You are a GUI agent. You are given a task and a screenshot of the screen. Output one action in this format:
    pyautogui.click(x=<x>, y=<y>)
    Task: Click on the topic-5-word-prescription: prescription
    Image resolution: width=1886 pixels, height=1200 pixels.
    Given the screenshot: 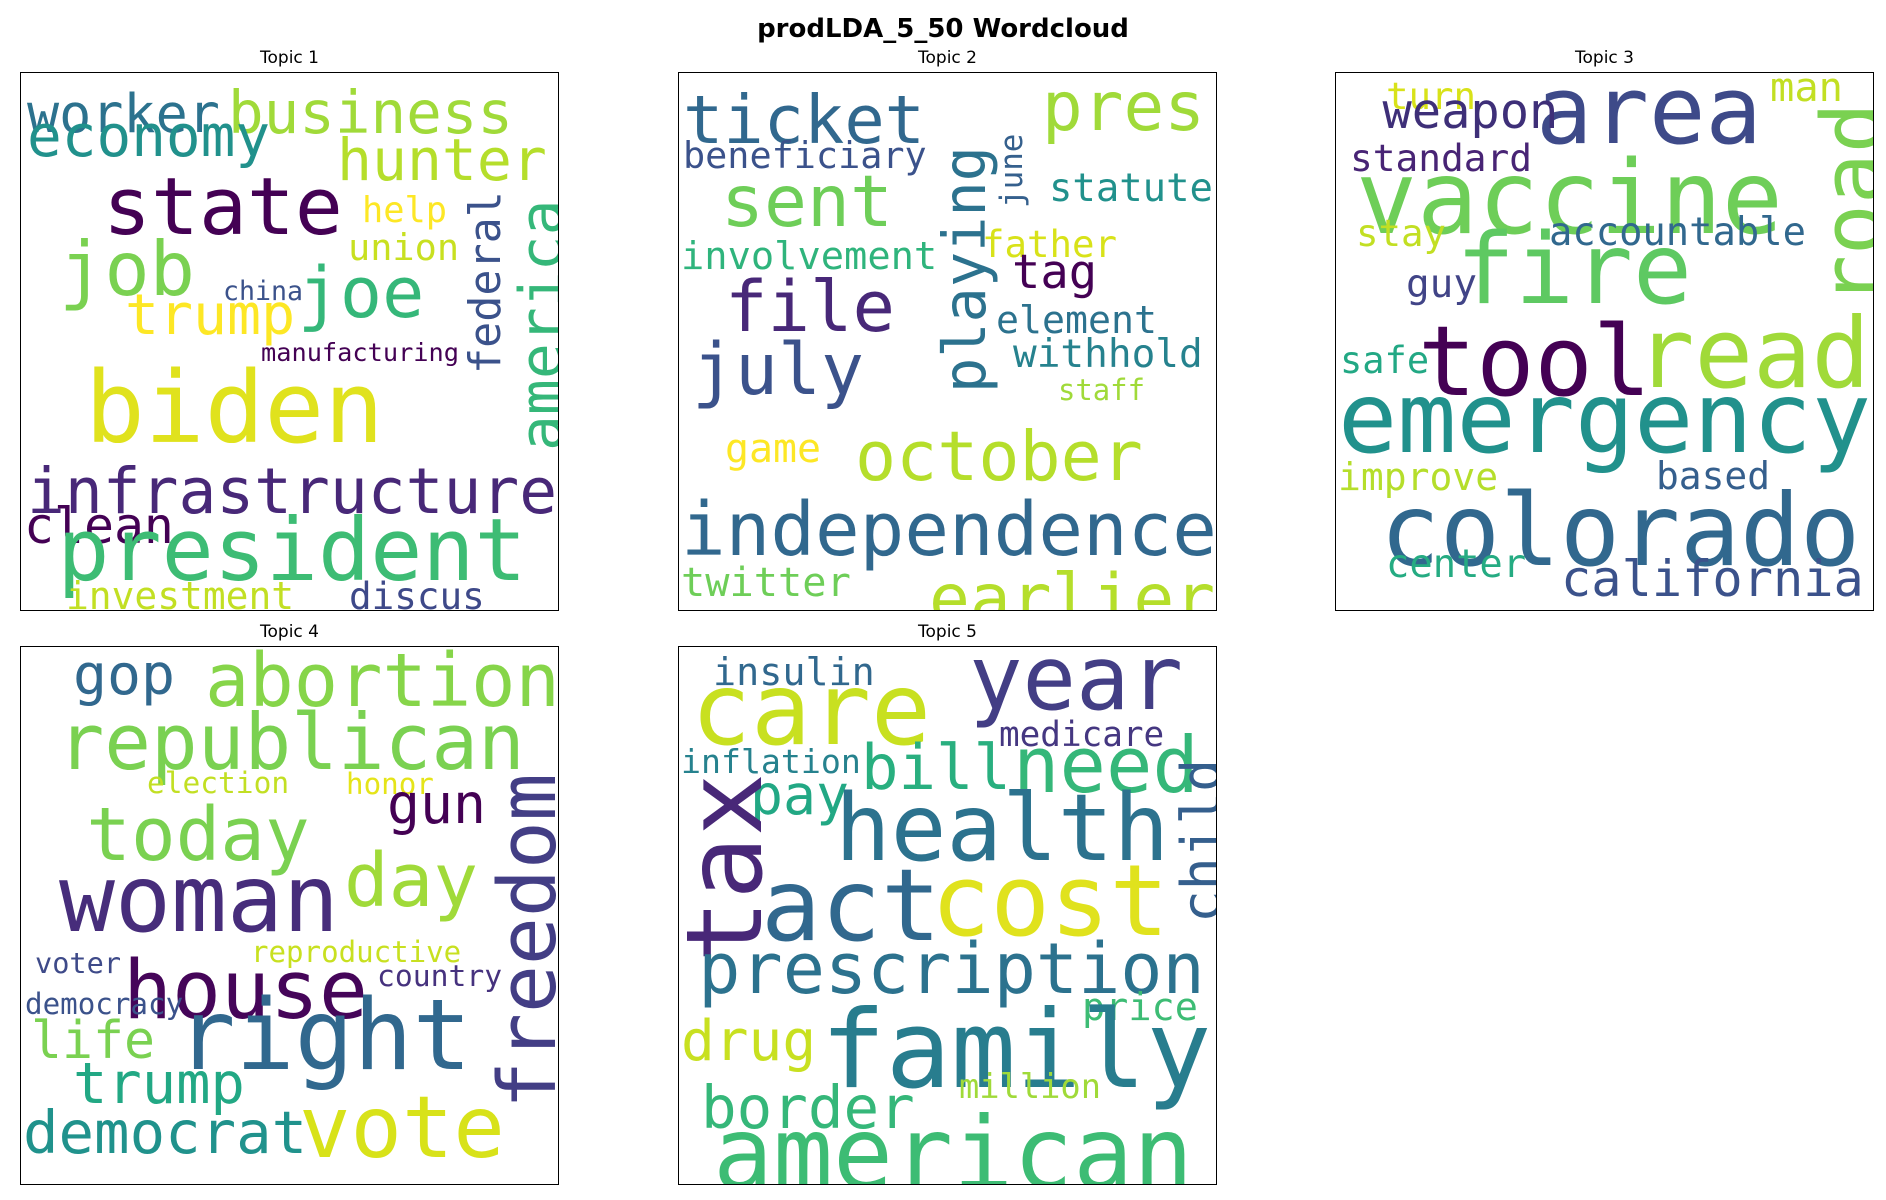 What is the action you would take?
    pyautogui.click(x=951, y=969)
    